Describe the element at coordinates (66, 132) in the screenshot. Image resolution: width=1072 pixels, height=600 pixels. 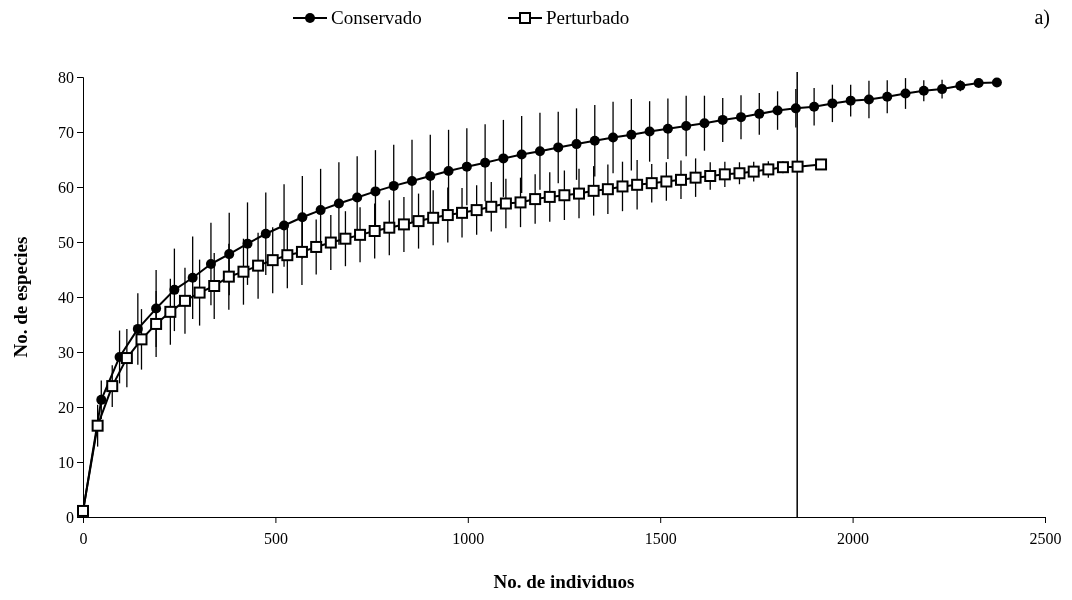
I see `y-tick-label: 70` at that location.